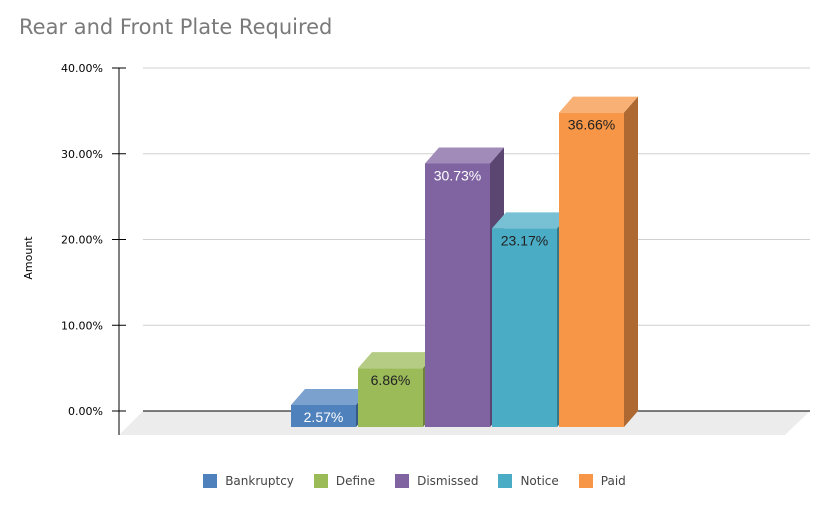 The image size is (829, 508). I want to click on legend-item: Dismissed, so click(436, 481).